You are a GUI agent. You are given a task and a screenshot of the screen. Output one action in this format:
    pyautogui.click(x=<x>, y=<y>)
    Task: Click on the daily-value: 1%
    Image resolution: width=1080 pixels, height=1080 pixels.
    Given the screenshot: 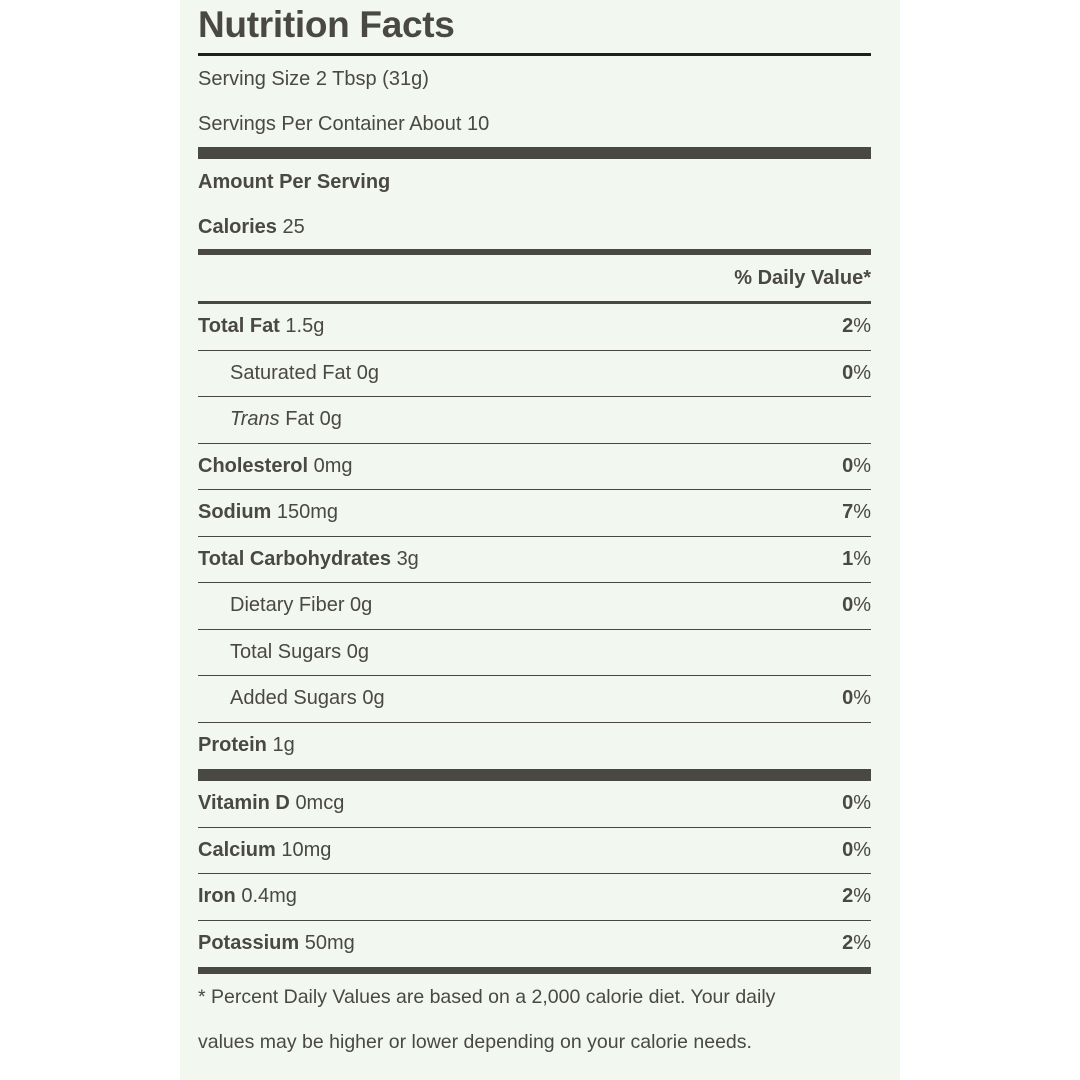 What is the action you would take?
    pyautogui.click(x=856, y=559)
    